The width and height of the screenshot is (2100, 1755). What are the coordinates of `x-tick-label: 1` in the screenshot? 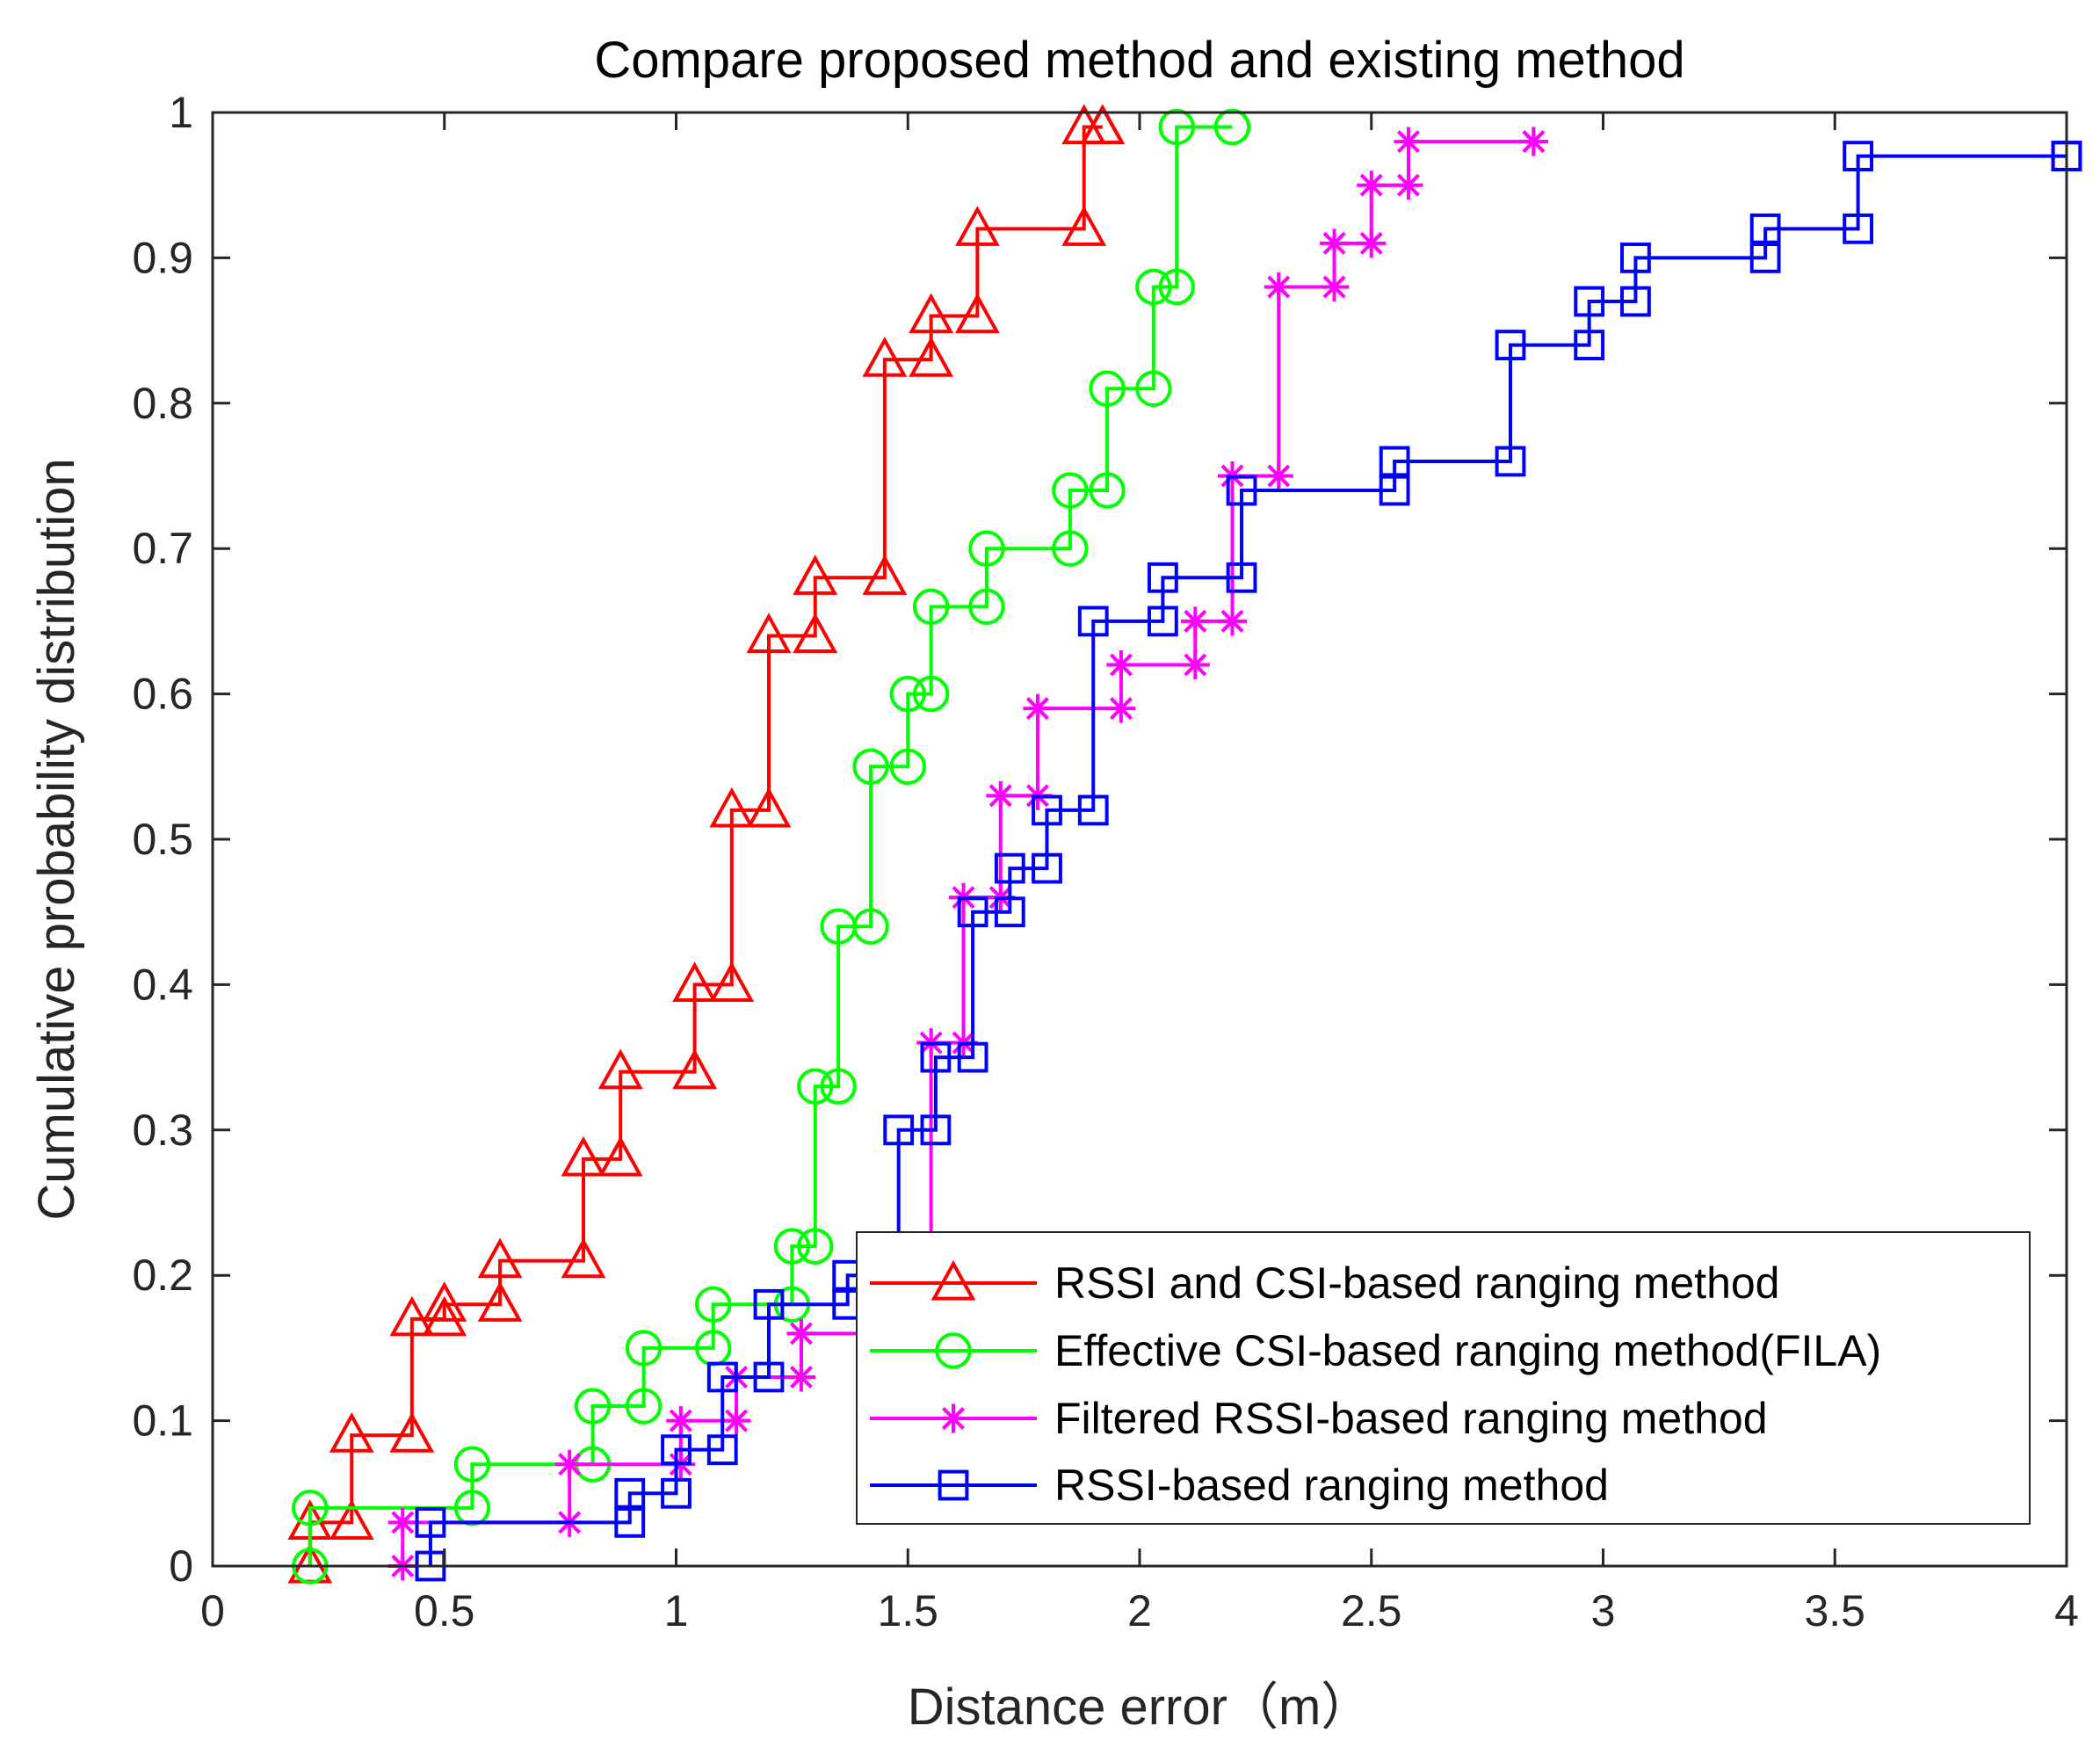 It's located at (676, 1611).